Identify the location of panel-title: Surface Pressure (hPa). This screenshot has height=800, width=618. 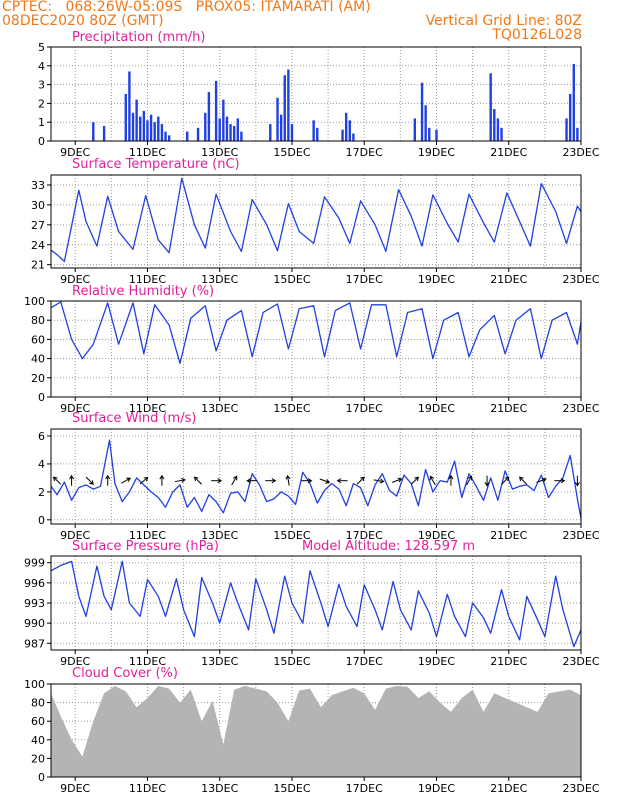
(145, 546).